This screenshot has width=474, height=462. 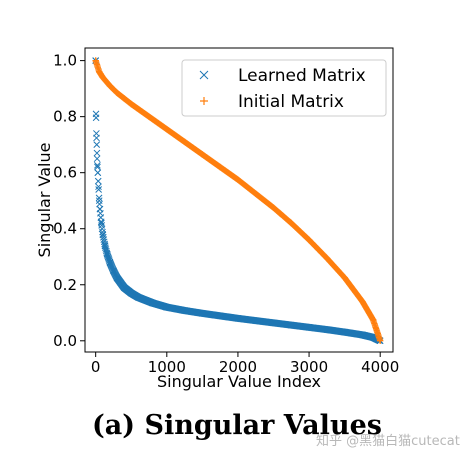 I want to click on x-tick-label: 0, so click(x=96, y=367).